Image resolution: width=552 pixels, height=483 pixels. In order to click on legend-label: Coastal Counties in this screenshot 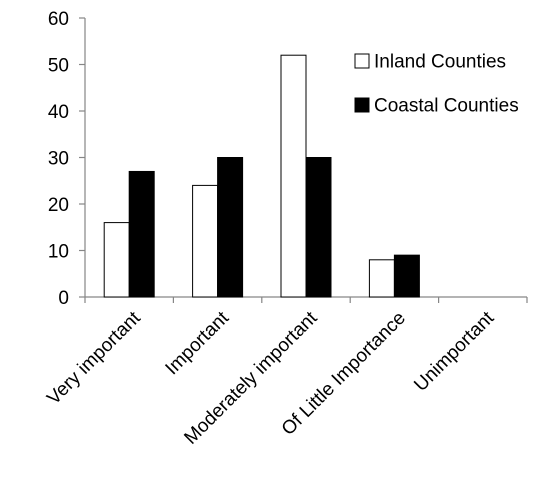, I will do `click(446, 106)`.